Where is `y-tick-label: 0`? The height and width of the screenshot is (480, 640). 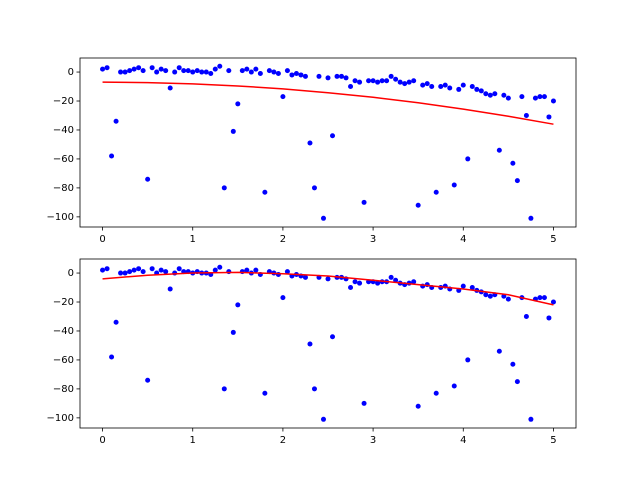
y-tick-label: 0 is located at coordinates (71, 72).